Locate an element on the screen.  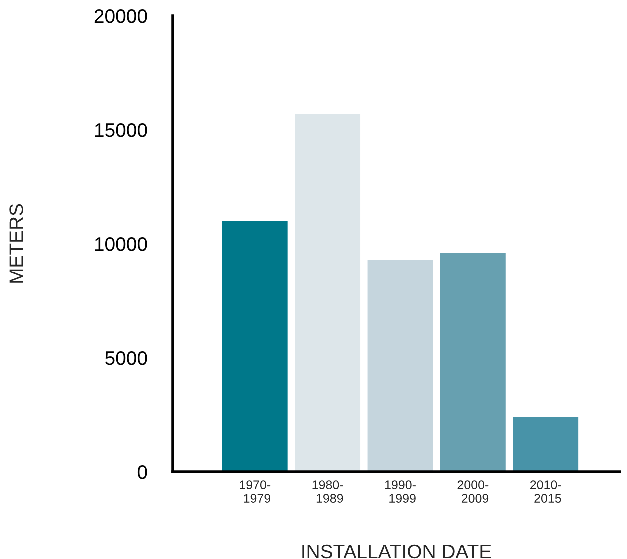
y-tick-label: 0 is located at coordinates (143, 472).